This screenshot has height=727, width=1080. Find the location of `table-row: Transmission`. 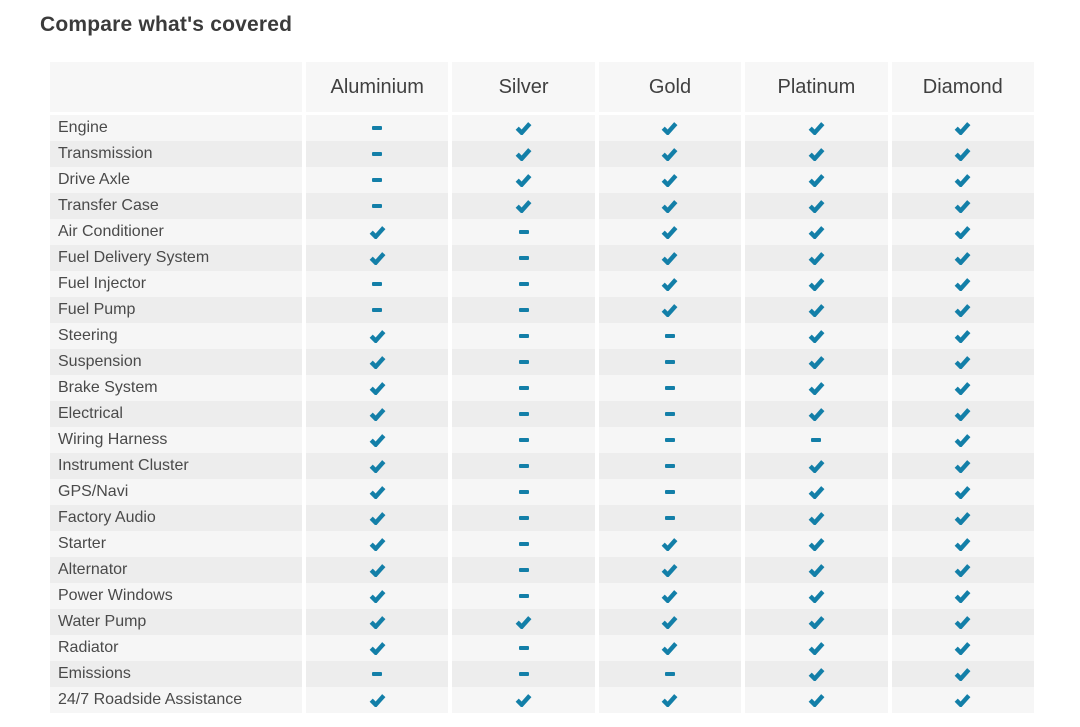

table-row: Transmission is located at coordinates (542, 154).